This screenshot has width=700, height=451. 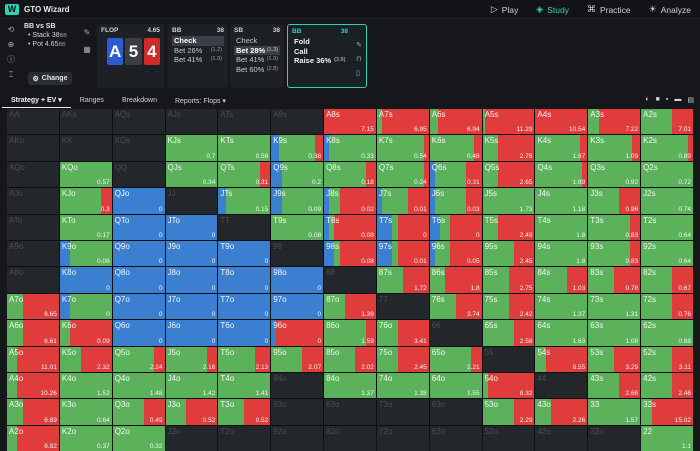 What do you see at coordinates (508, 280) in the screenshot?
I see `hand-cell: 85s 2.75` at bounding box center [508, 280].